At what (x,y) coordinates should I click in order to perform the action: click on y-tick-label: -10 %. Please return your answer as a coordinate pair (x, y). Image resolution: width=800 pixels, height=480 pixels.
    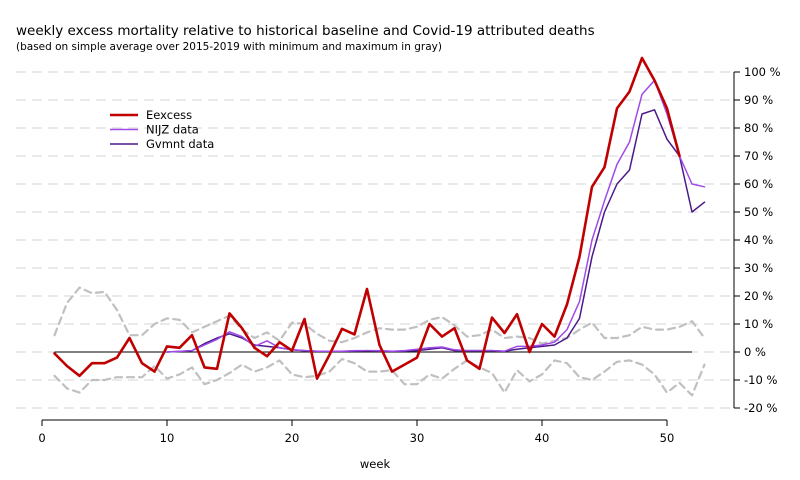
    Looking at the image, I should click on (760, 380).